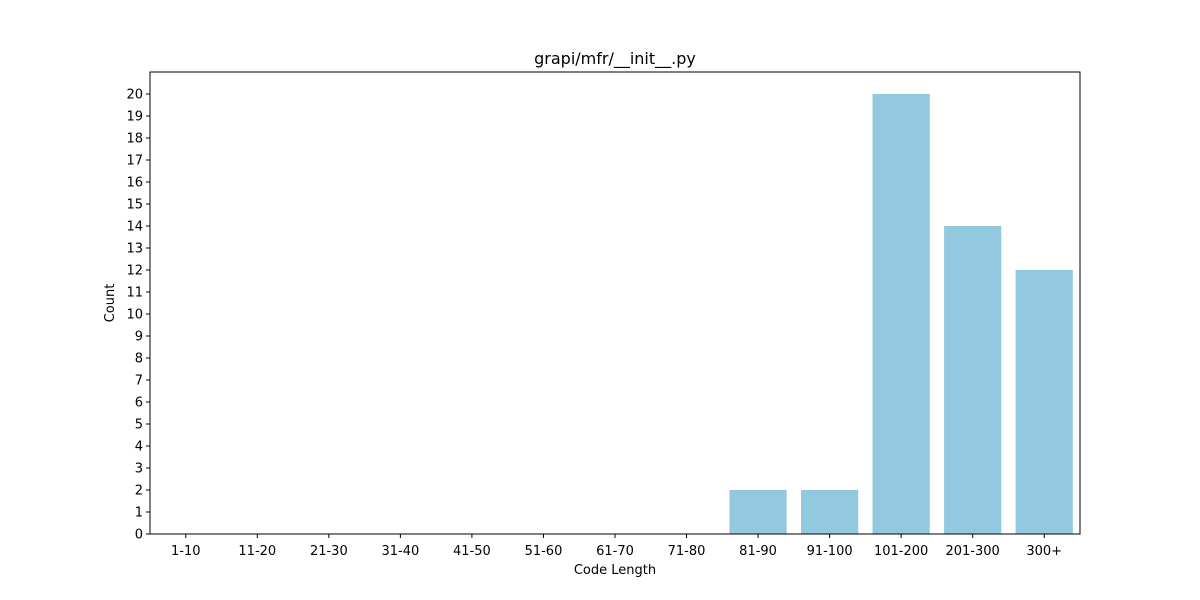  What do you see at coordinates (134, 271) in the screenshot?
I see `y-tick-label: 12` at bounding box center [134, 271].